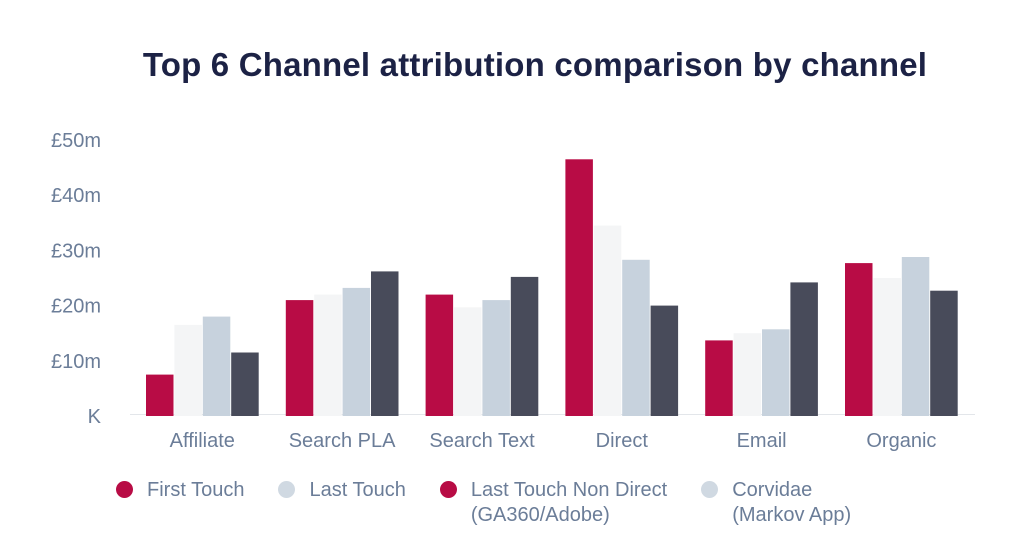 This screenshot has height=558, width=1024. Describe the element at coordinates (357, 490) in the screenshot. I see `legend-label: Last Touch` at that location.